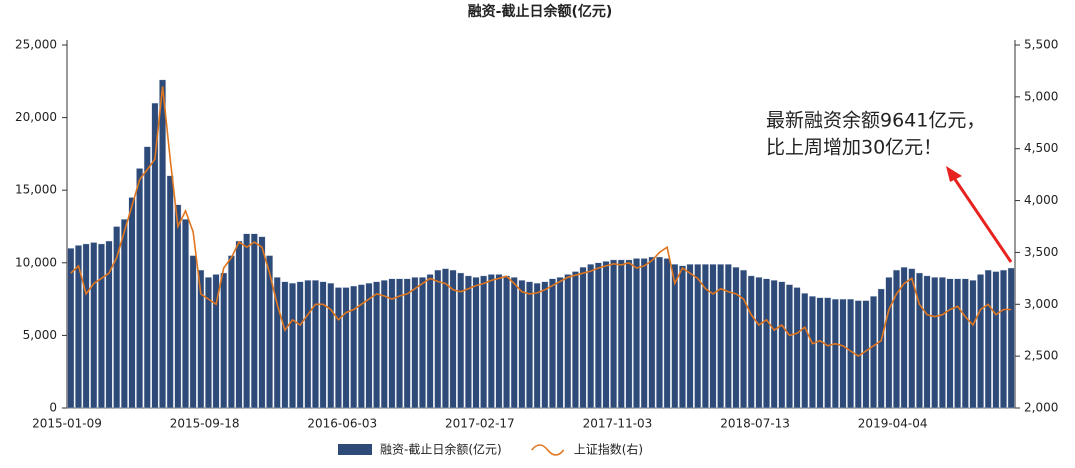  What do you see at coordinates (954, 174) in the screenshot?
I see `arrow-head` at bounding box center [954, 174].